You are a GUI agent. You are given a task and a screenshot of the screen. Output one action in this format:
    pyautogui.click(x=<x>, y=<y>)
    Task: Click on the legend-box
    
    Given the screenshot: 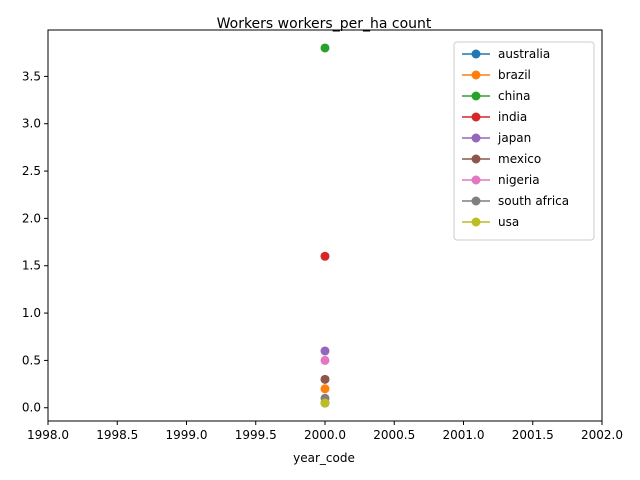 What is the action you would take?
    pyautogui.click(x=524, y=141)
    